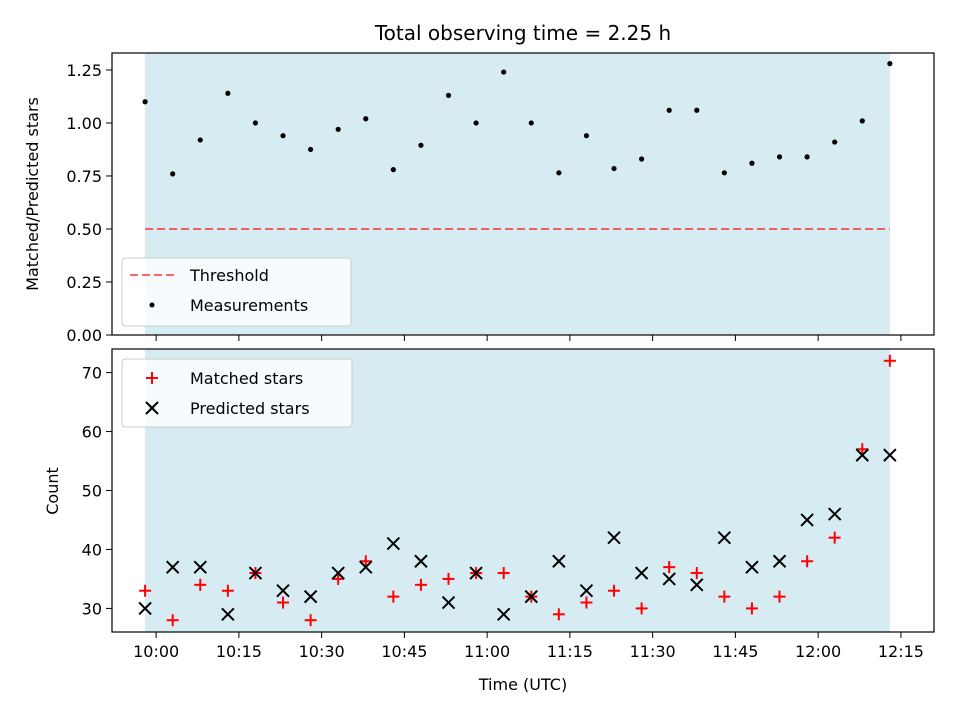  I want to click on legend-matched-swatch, so click(152, 378).